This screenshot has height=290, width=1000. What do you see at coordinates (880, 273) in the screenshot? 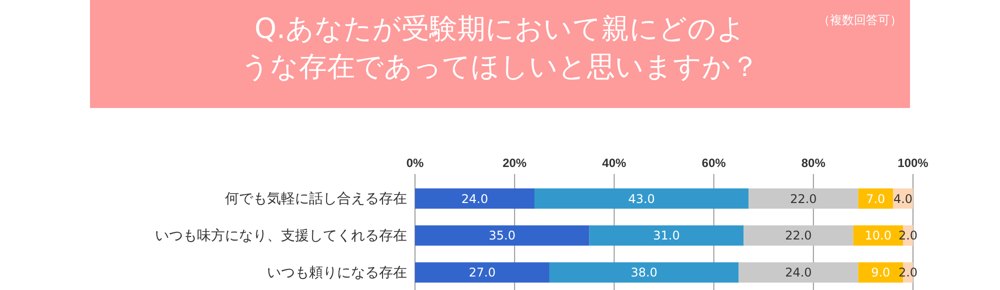
I see `data-label: 9.0` at bounding box center [880, 273].